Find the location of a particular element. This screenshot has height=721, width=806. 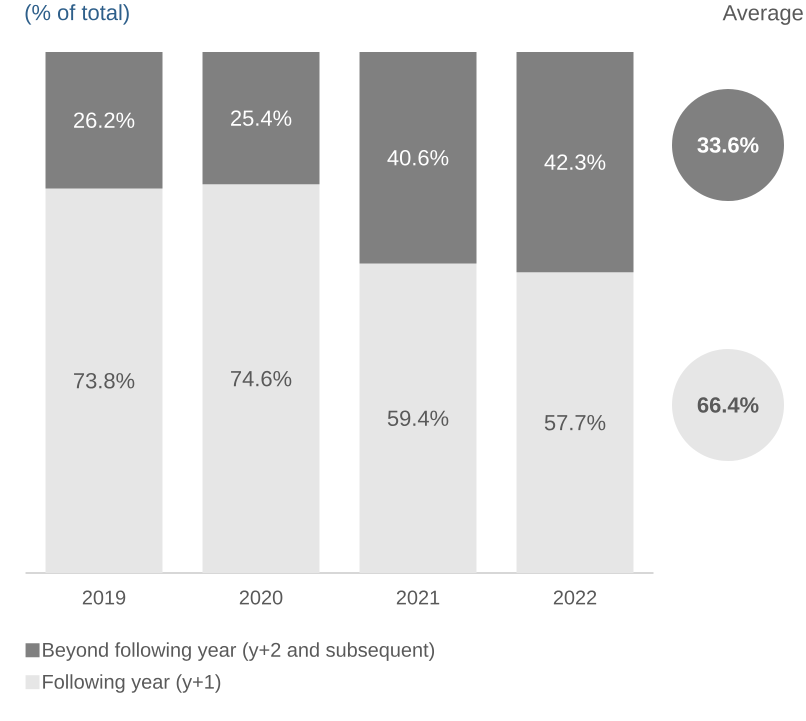

data-label: 42.3% is located at coordinates (575, 162).